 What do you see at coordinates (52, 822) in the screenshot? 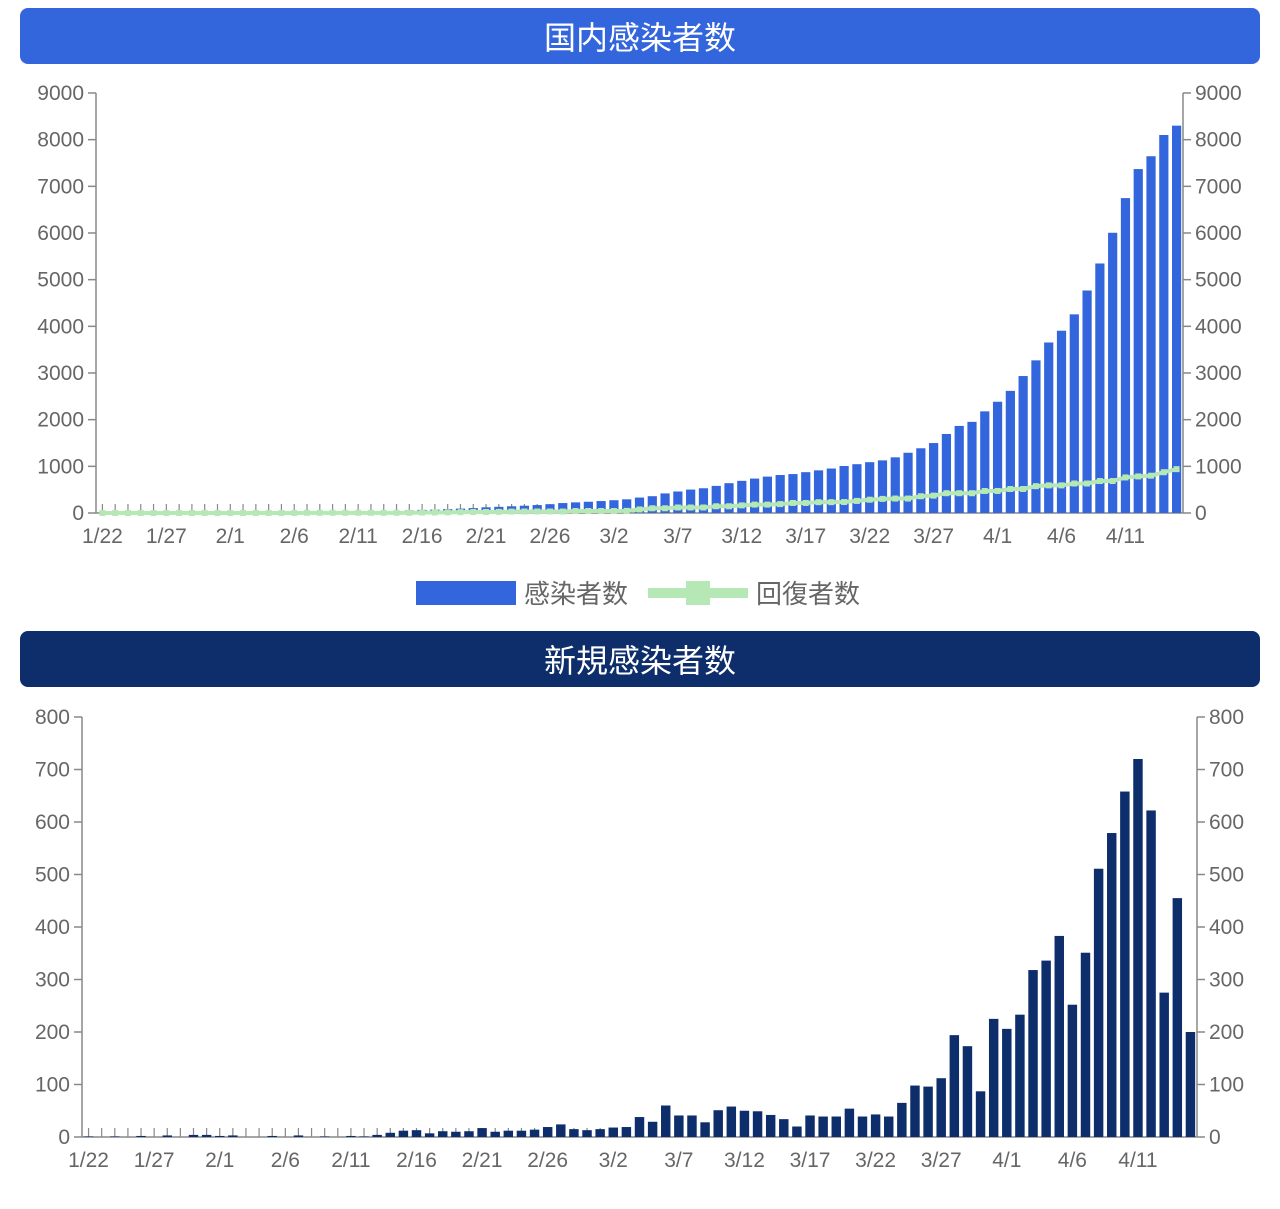
I see `y-tick-label-left: 600` at bounding box center [52, 822].